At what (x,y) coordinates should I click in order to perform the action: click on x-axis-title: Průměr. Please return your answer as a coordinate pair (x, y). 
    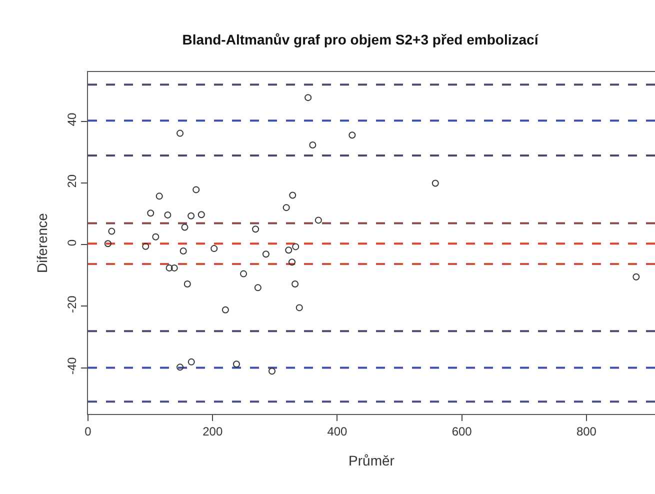
    Looking at the image, I should click on (371, 460).